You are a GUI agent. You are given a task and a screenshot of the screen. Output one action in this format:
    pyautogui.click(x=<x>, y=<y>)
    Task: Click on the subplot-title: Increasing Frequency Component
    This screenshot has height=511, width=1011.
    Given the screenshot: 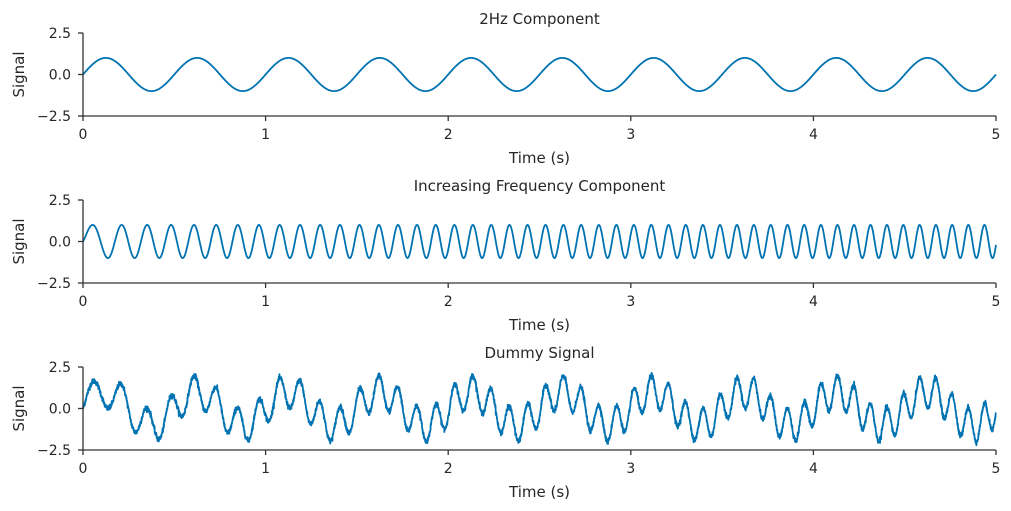 What is the action you would take?
    pyautogui.click(x=540, y=186)
    